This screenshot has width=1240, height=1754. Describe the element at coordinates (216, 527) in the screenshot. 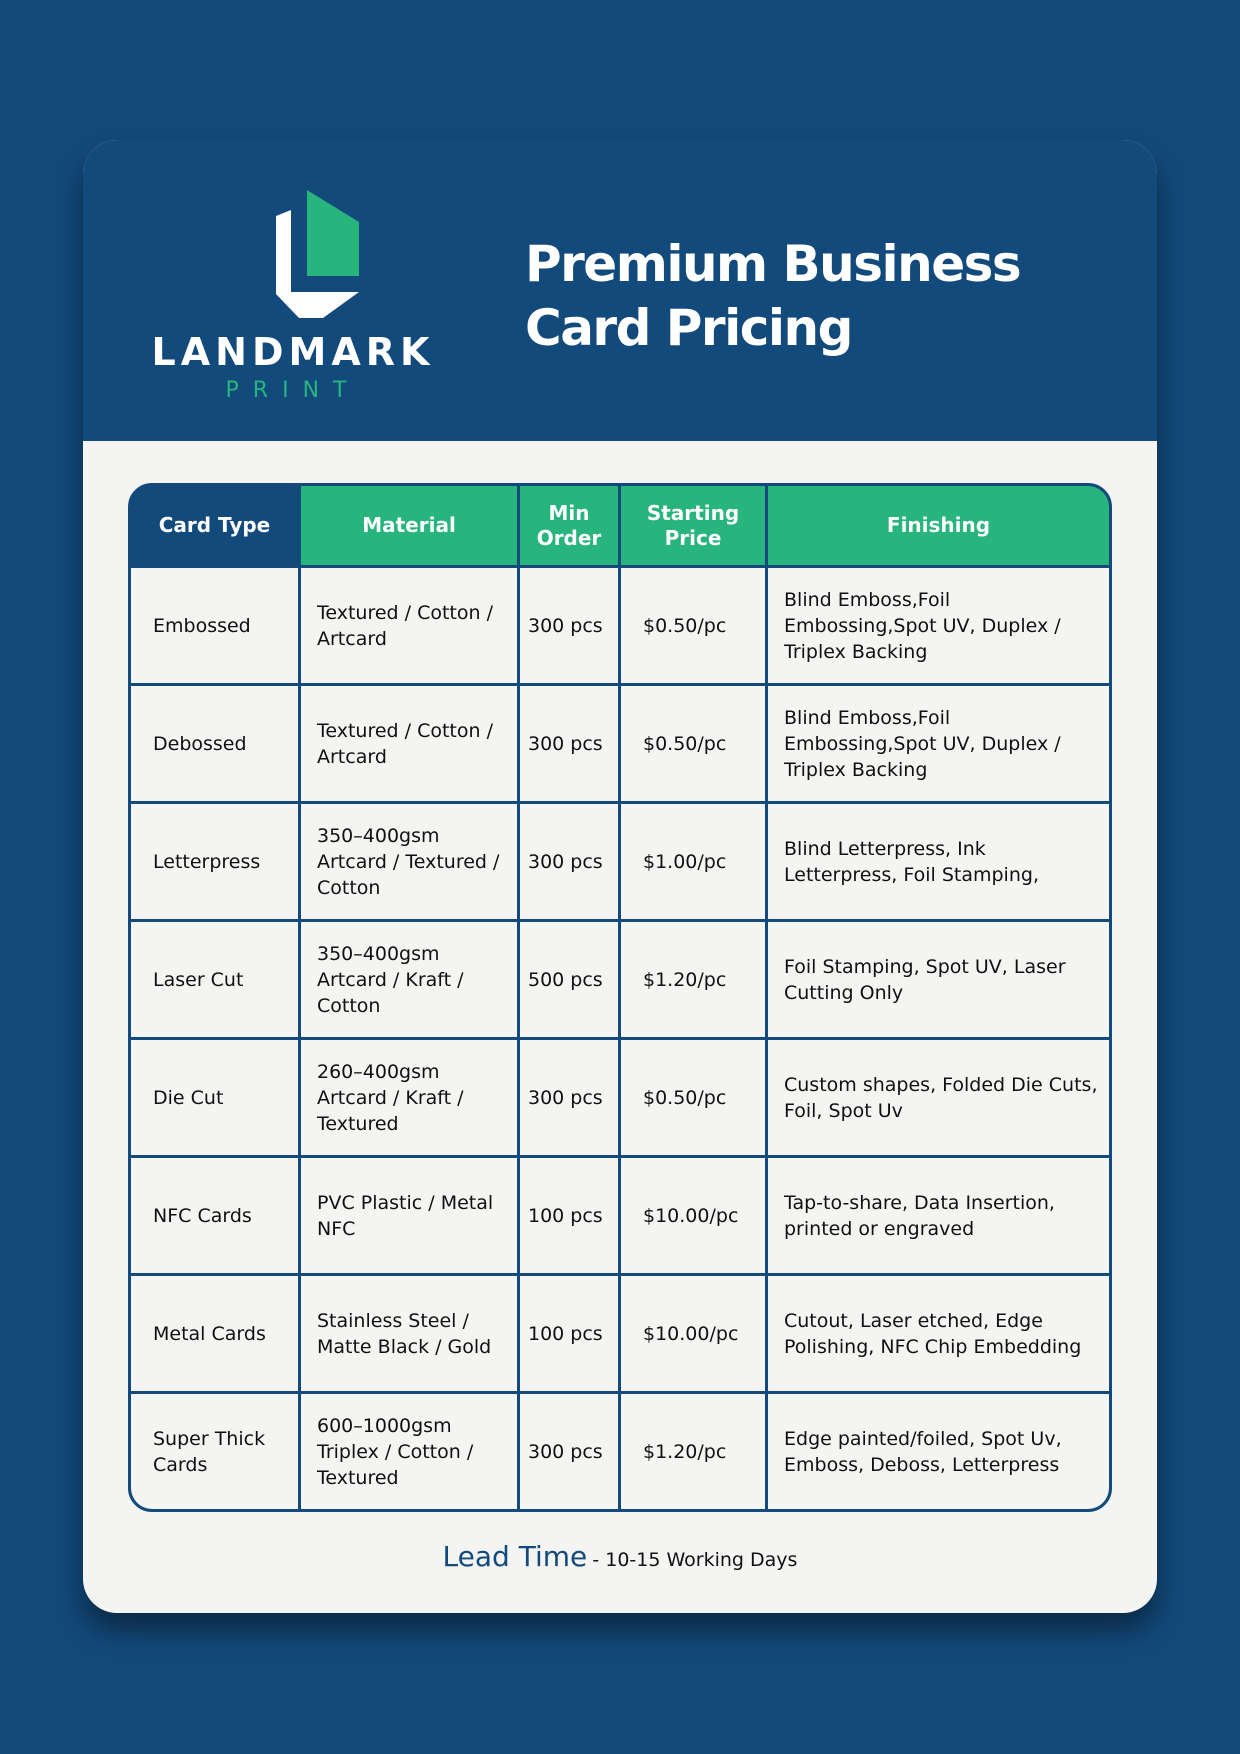

I see `column-header: Card Type` at that location.